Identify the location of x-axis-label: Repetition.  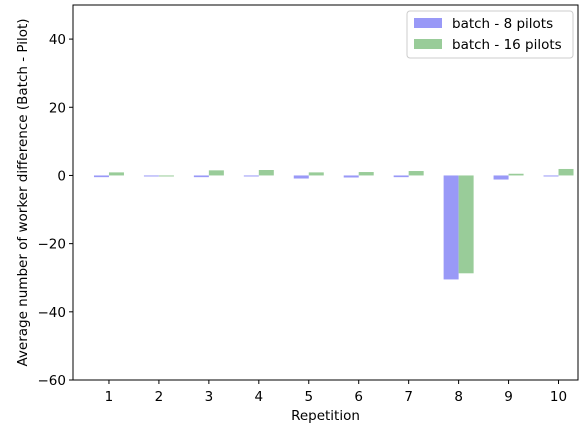
(325, 416).